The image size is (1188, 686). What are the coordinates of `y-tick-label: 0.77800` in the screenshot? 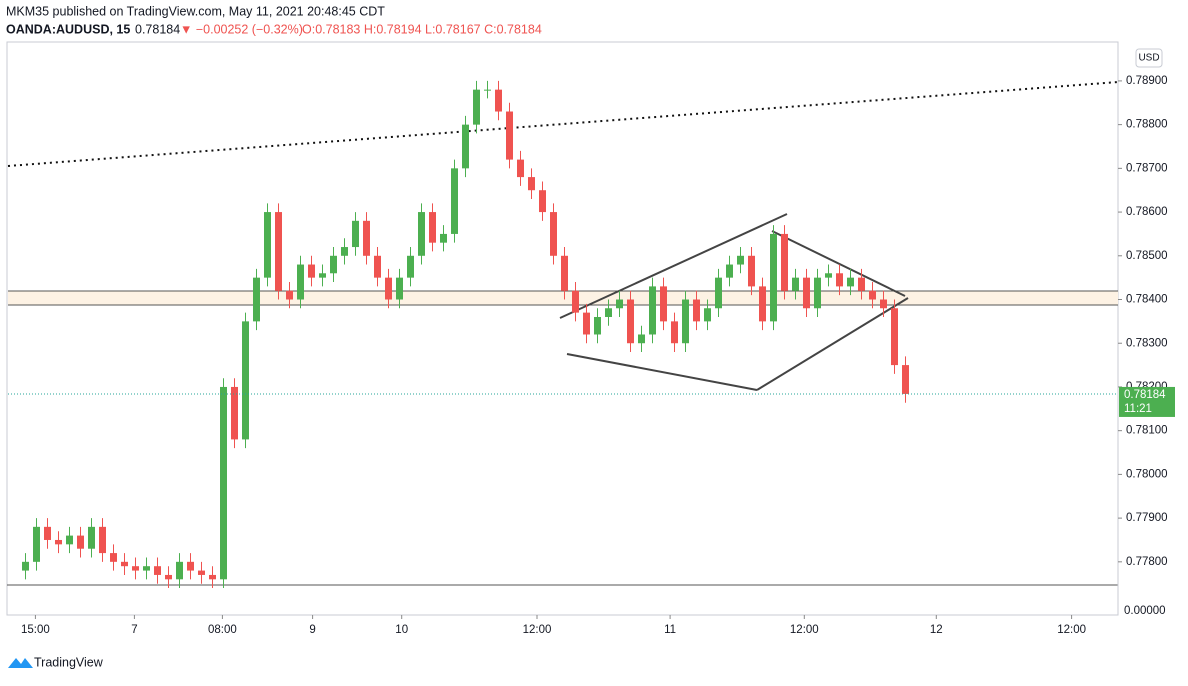 It's located at (1147, 562).